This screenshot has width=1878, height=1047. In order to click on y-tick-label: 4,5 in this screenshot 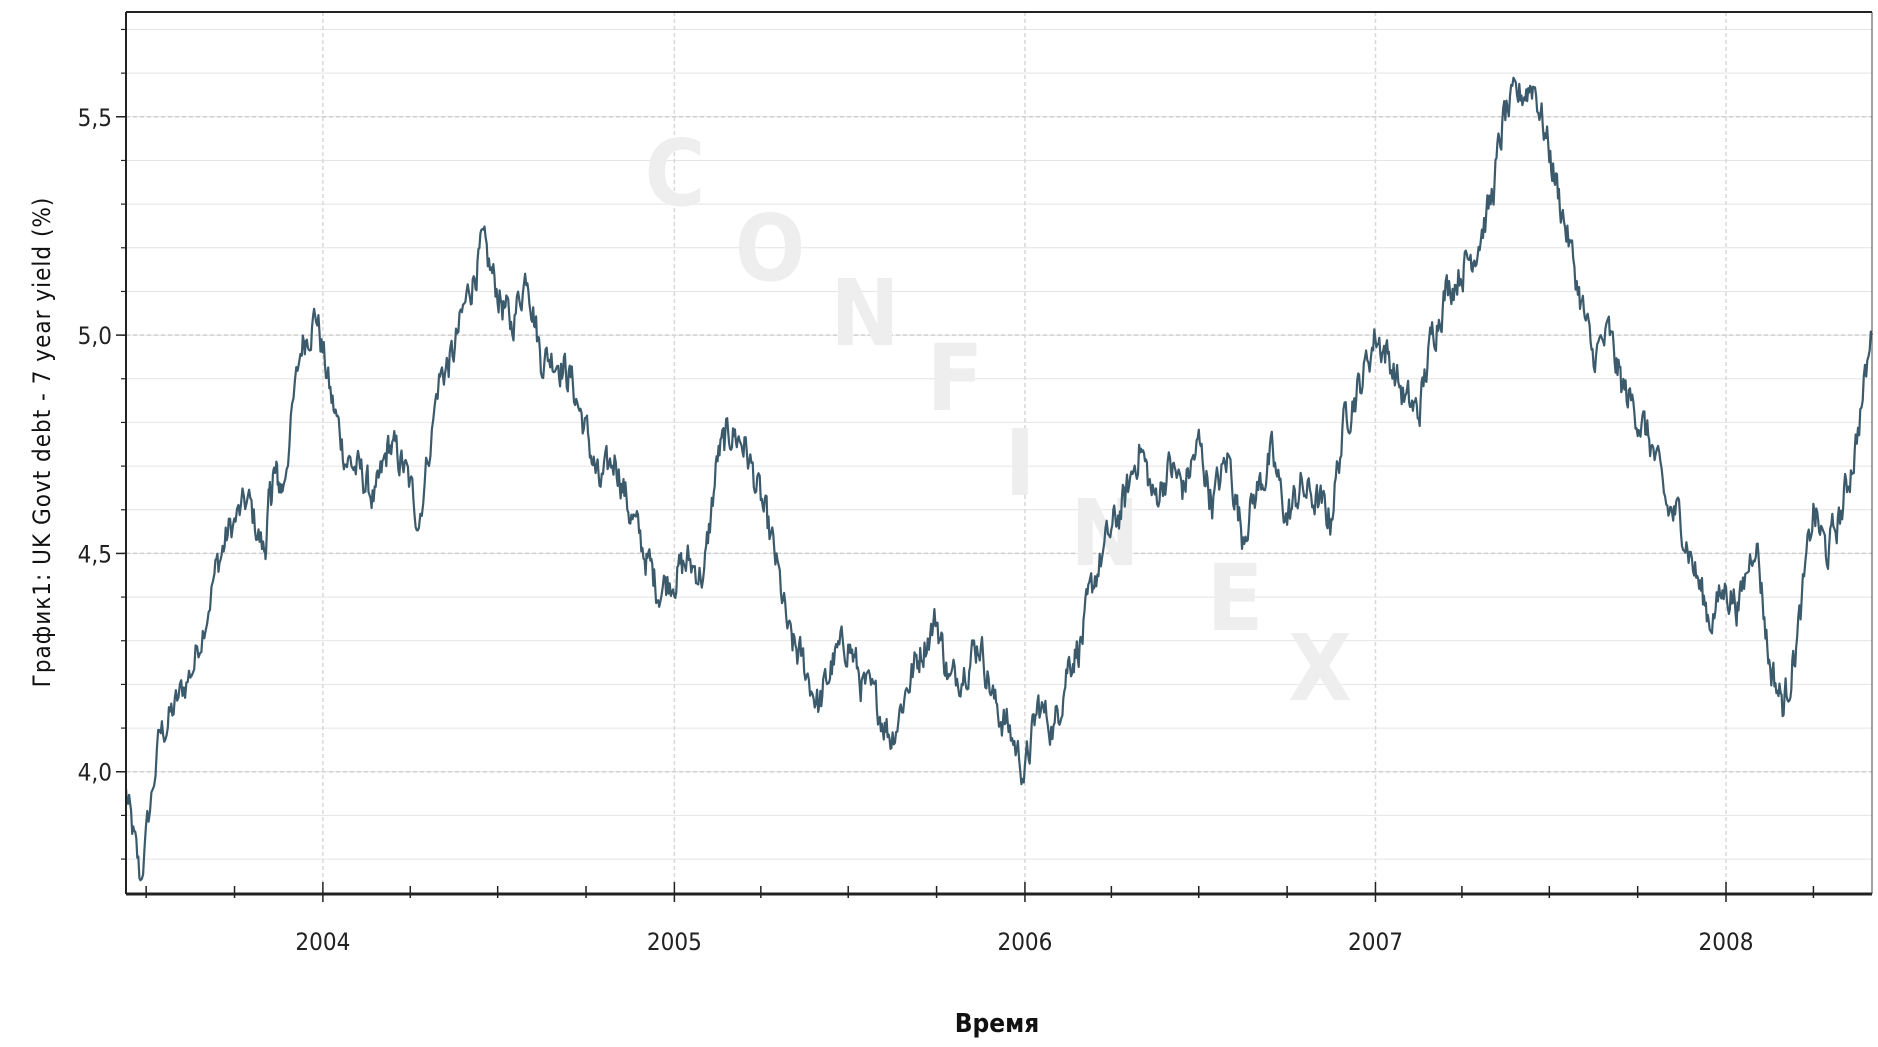, I will do `click(95, 554)`.